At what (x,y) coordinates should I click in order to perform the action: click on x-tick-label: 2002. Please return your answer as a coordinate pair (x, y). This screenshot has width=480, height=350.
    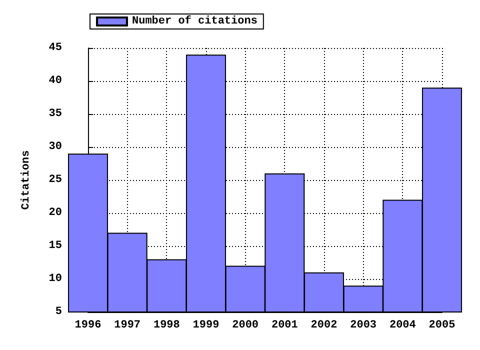
    Looking at the image, I should click on (324, 326).